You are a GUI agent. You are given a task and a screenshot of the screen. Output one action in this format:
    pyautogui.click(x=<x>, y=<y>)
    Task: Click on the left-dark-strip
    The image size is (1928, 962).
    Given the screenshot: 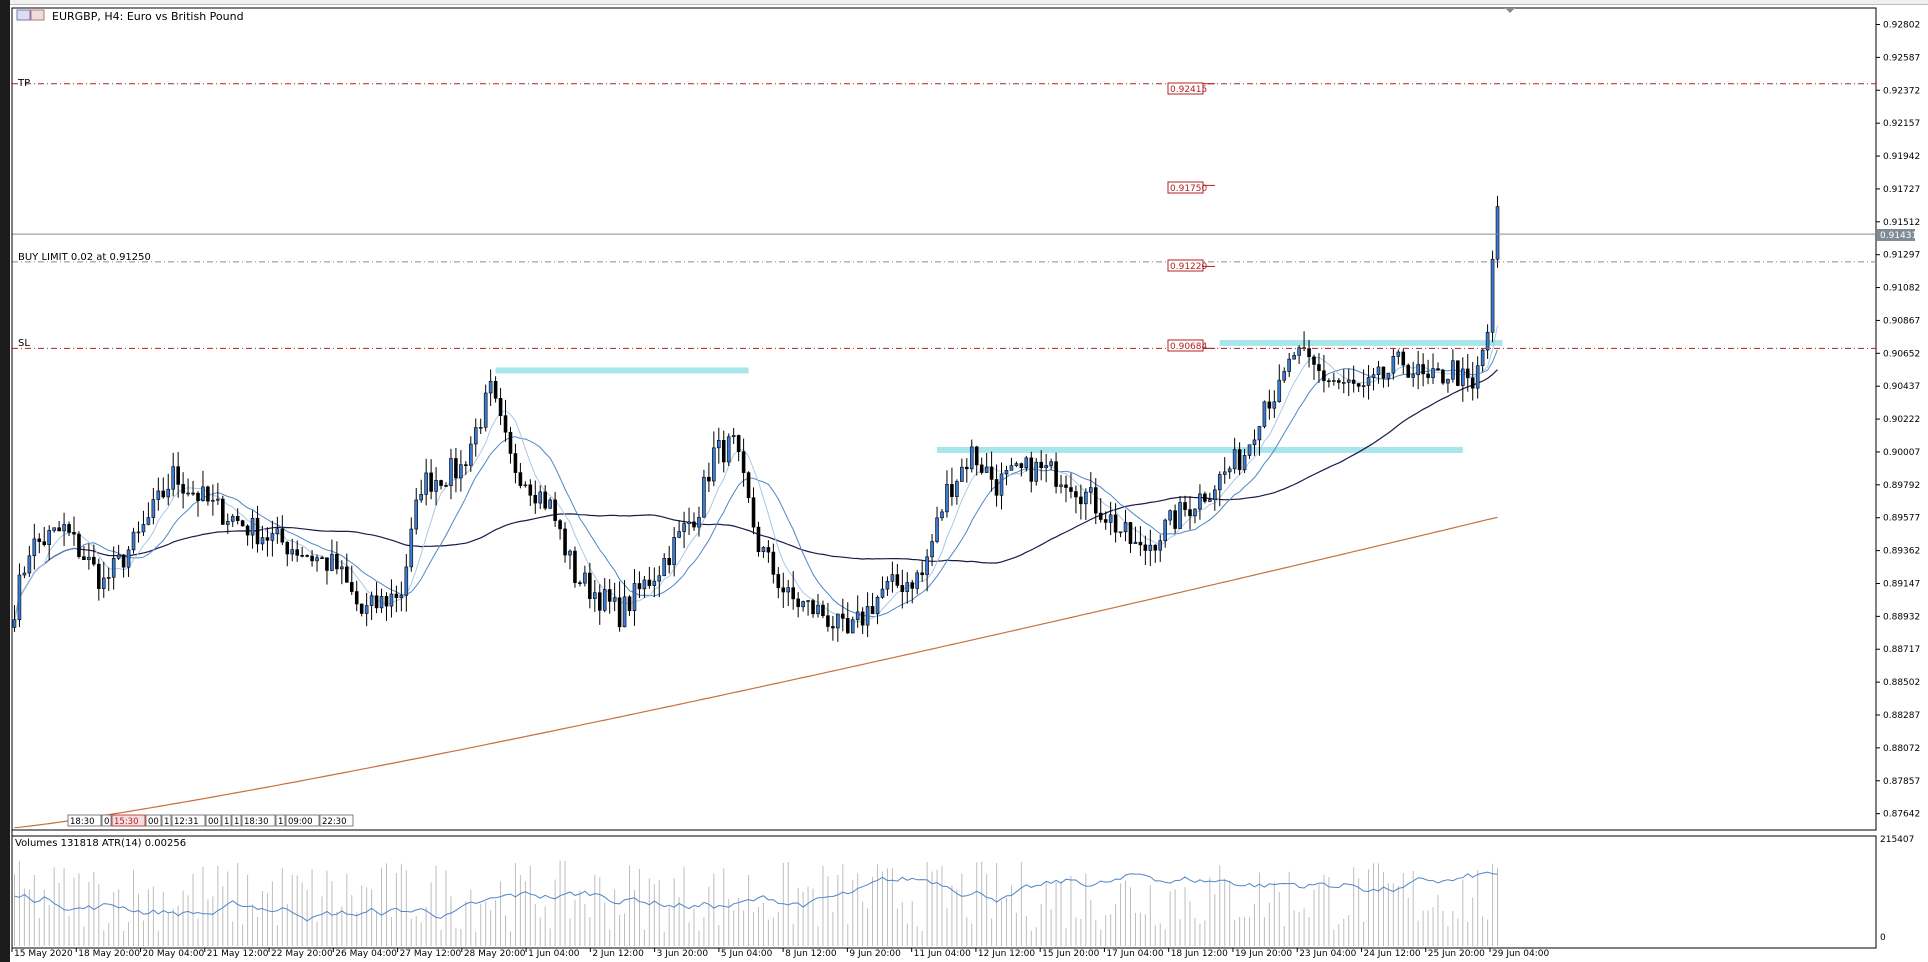 What is the action you would take?
    pyautogui.click(x=5, y=481)
    